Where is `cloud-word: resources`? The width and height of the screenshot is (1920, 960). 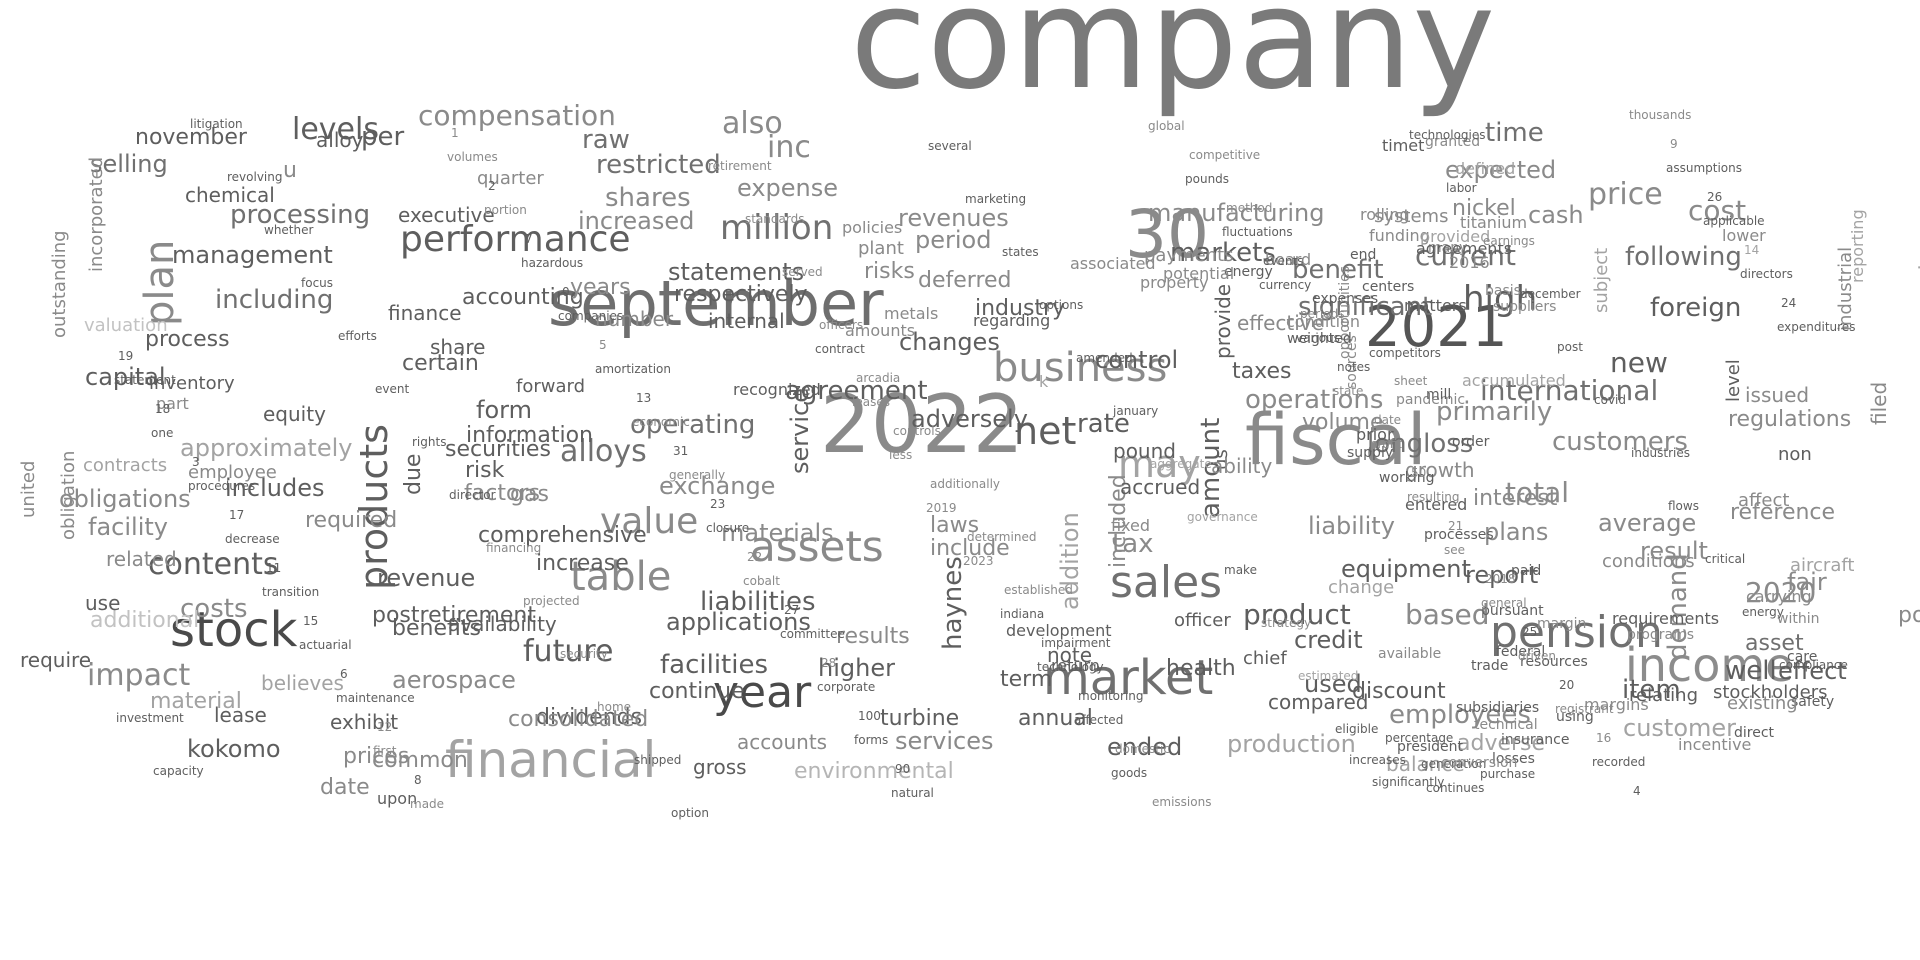 cloud-word: resources is located at coordinates (1554, 662).